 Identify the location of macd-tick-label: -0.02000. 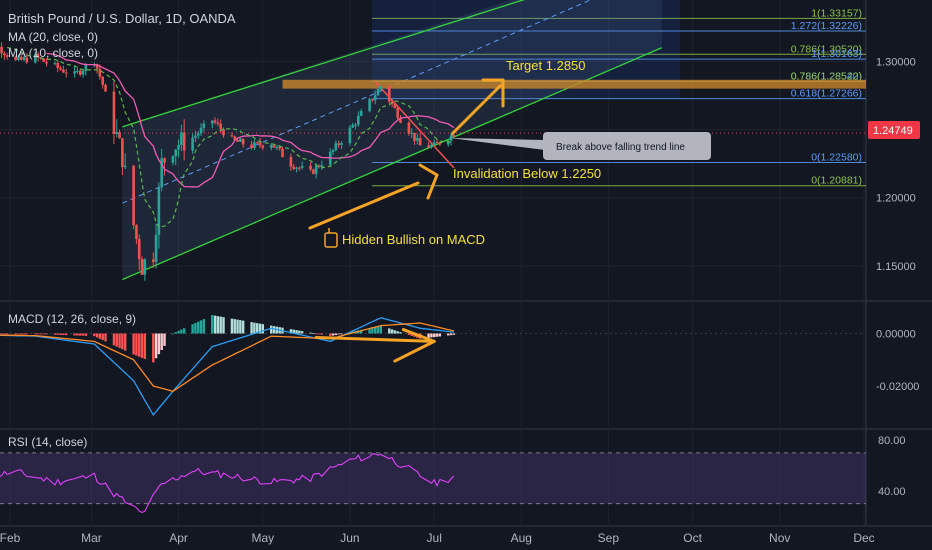
(897, 387).